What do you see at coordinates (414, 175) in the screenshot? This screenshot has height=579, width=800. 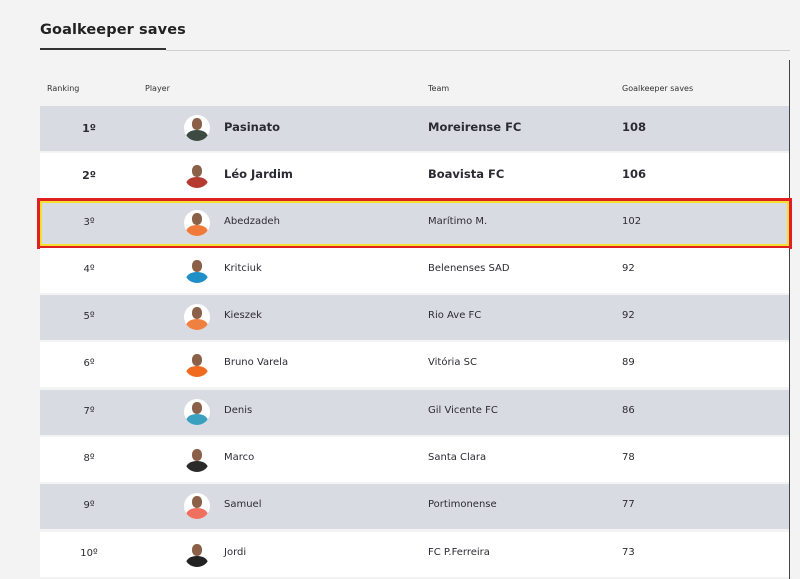 I see `table-row: 2º Léo Jardim Boavista FC 106` at bounding box center [414, 175].